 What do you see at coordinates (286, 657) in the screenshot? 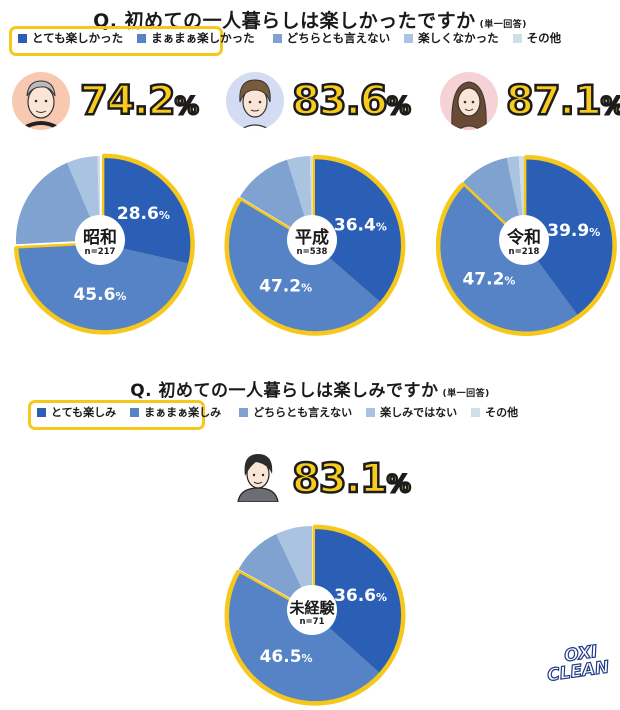
I see `slice-label: 46.5%` at bounding box center [286, 657].